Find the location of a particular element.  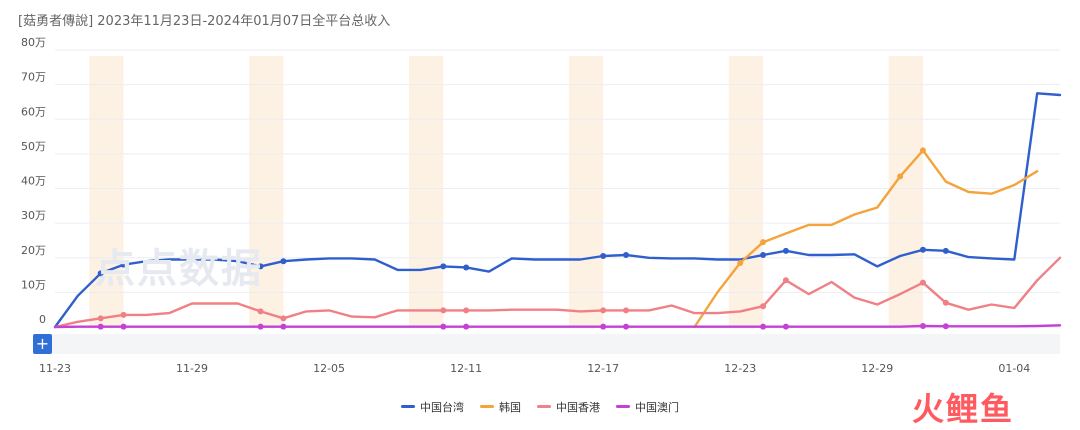

y-tick-label: 40万 is located at coordinates (33, 181).